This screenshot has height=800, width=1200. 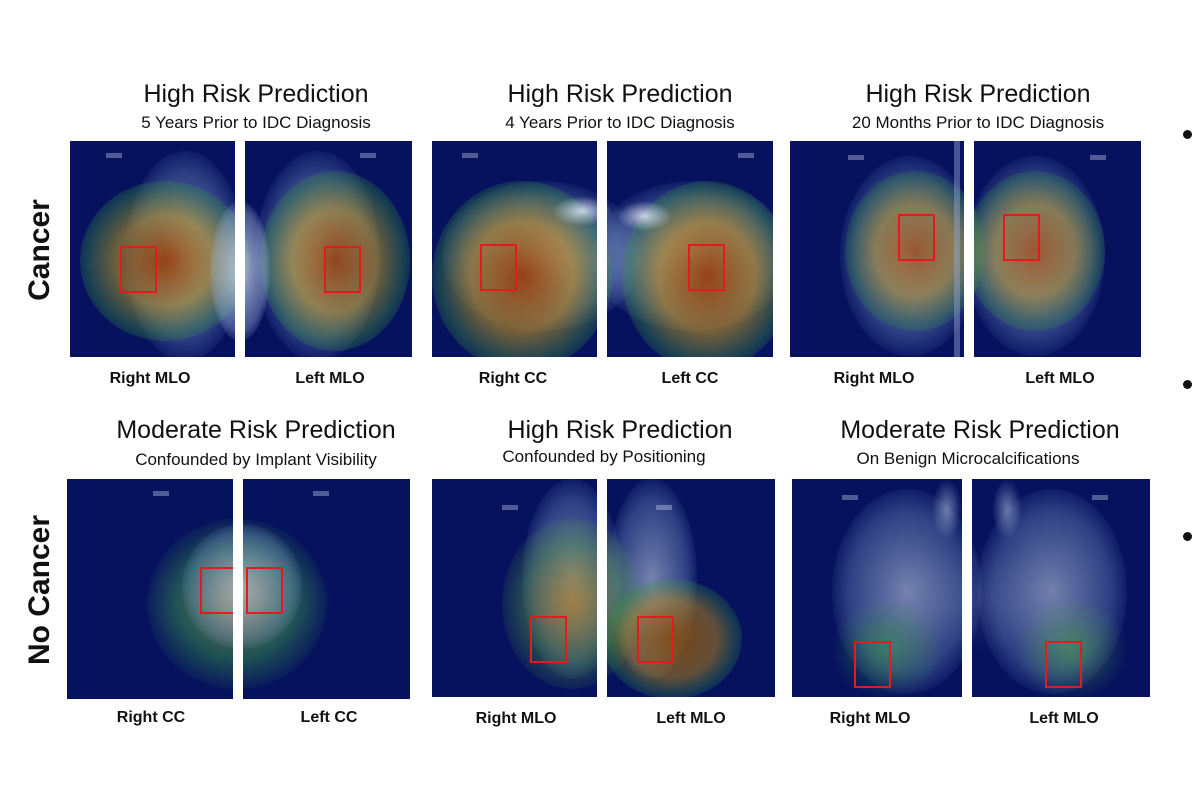 I want to click on panel-subtitle: On Benign Microcalcifications, so click(x=968, y=458).